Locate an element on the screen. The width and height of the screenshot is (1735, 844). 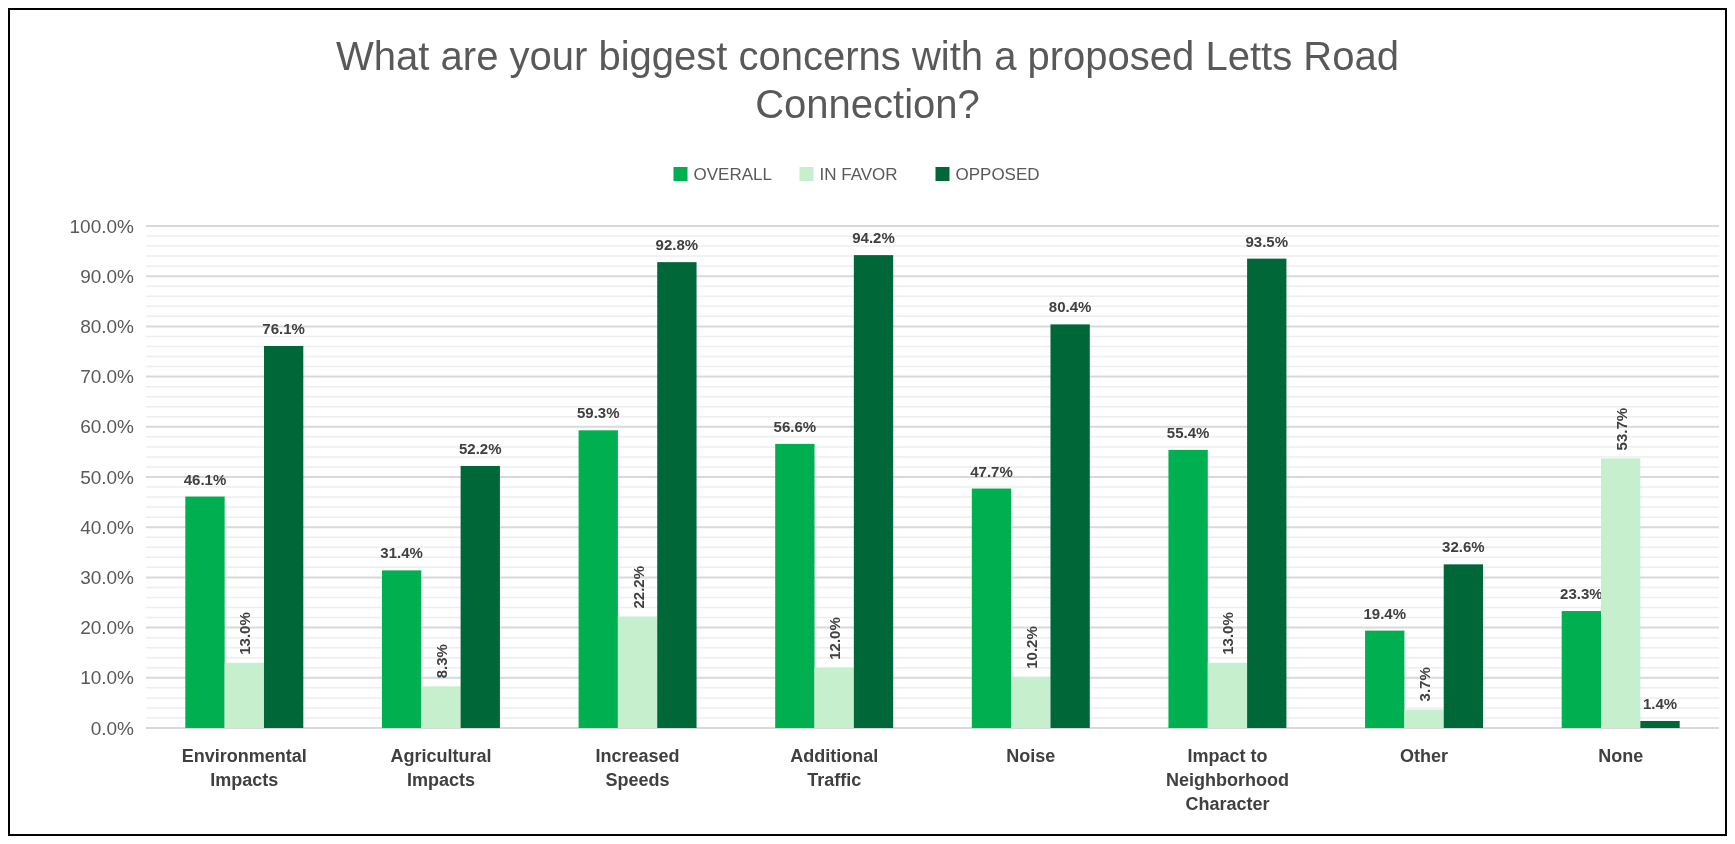
x-tick-label: Noise is located at coordinates (1031, 756).